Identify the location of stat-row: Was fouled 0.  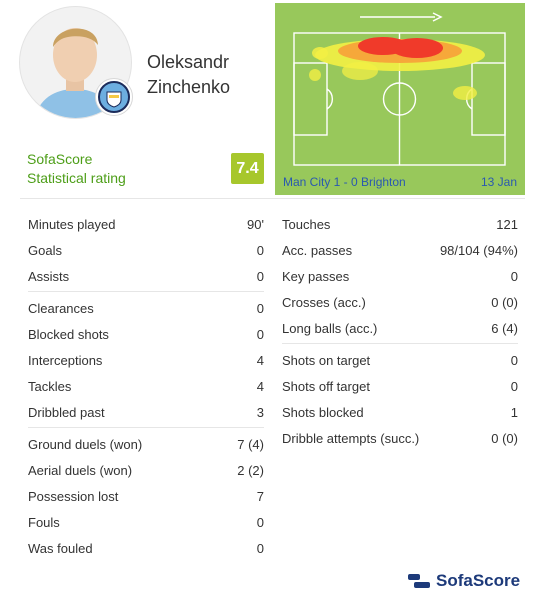
(146, 548).